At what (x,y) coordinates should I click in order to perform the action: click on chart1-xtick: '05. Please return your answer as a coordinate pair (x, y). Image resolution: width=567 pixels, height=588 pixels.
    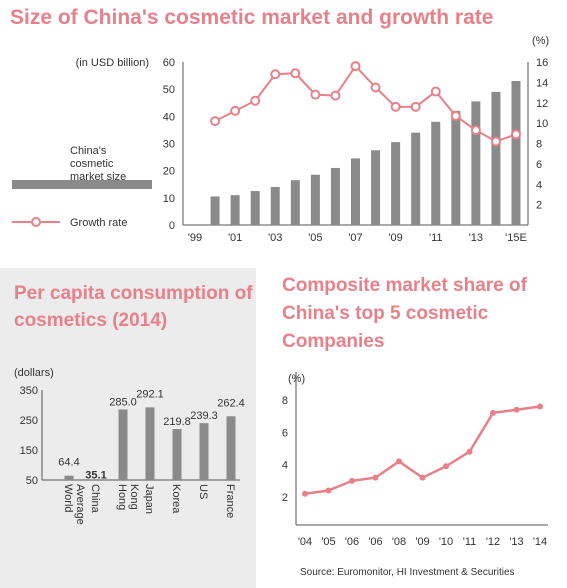
    Looking at the image, I should click on (315, 238).